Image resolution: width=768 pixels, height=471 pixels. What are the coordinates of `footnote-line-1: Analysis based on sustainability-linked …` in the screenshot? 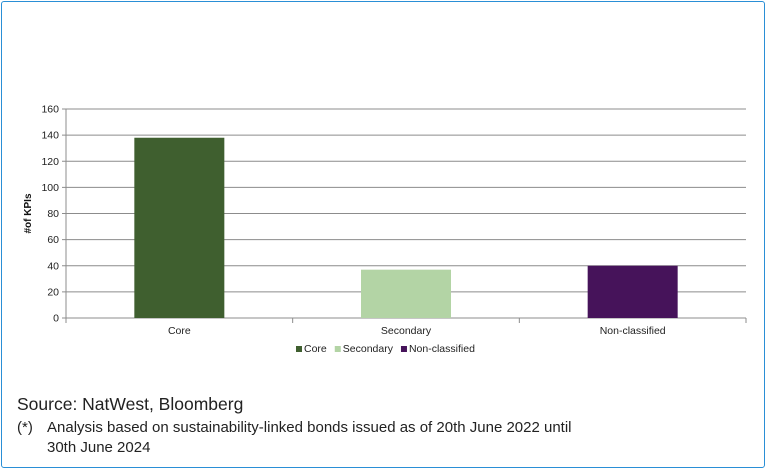 It's located at (309, 427).